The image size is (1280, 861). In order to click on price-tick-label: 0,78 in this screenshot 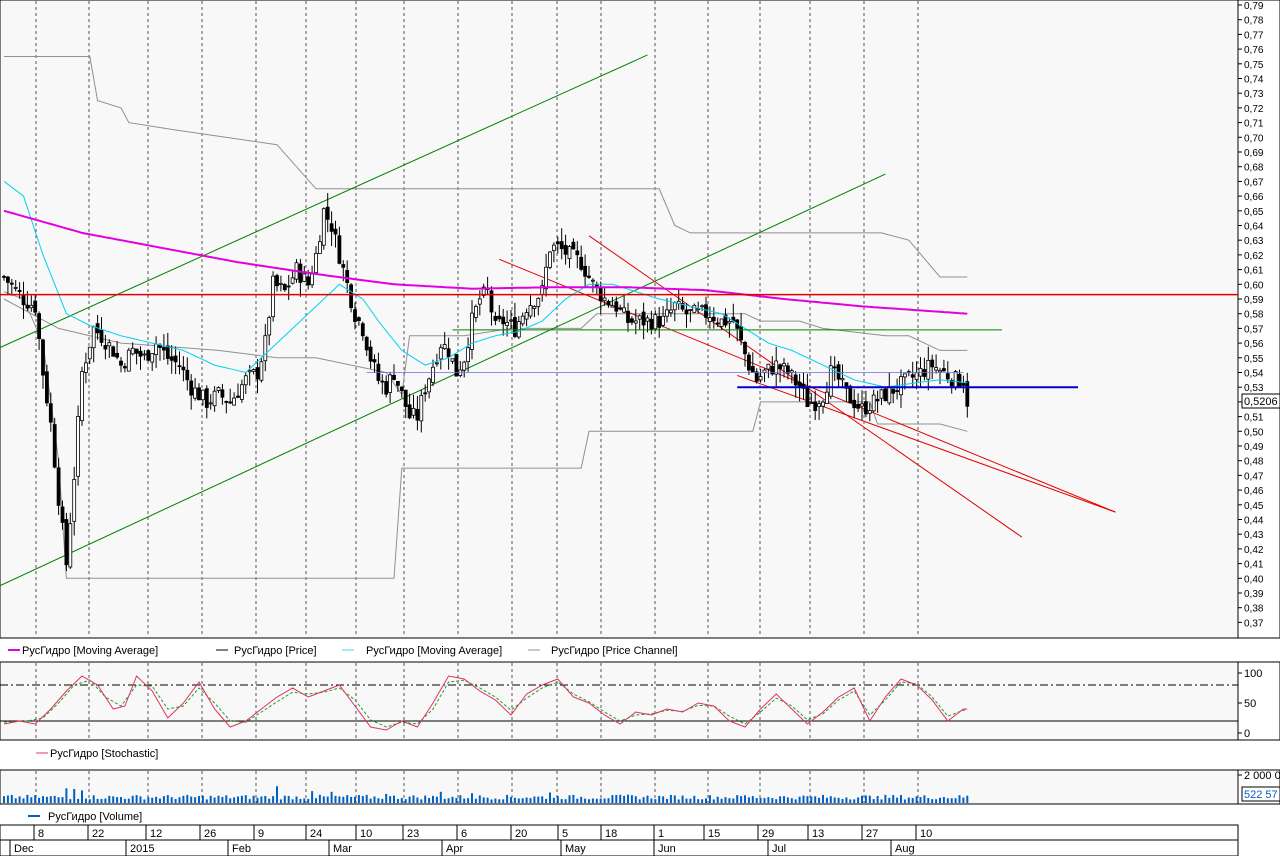, I will do `click(1254, 21)`.